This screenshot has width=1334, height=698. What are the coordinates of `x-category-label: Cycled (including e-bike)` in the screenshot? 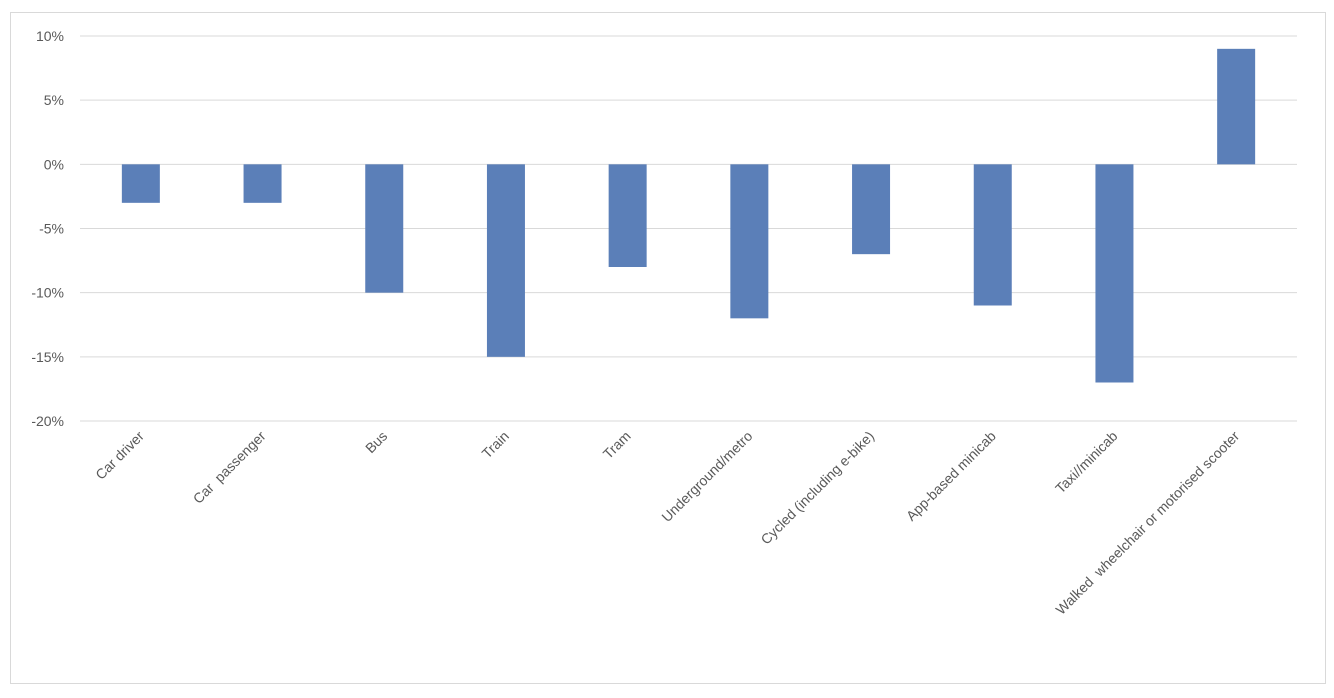 It's located at (817, 488).